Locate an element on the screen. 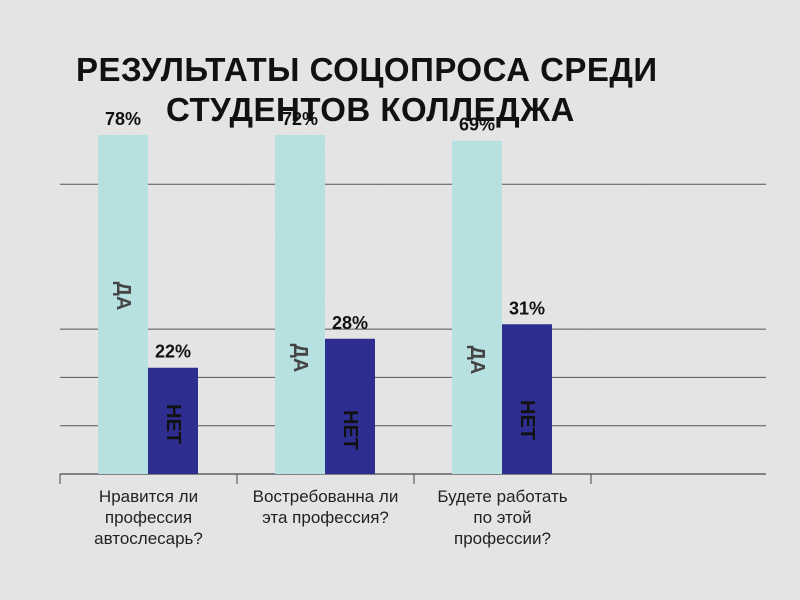 This screenshot has height=600, width=800. title-line-2: СТУДЕНТОВ КОЛЛЕДЖА is located at coordinates (370, 109).